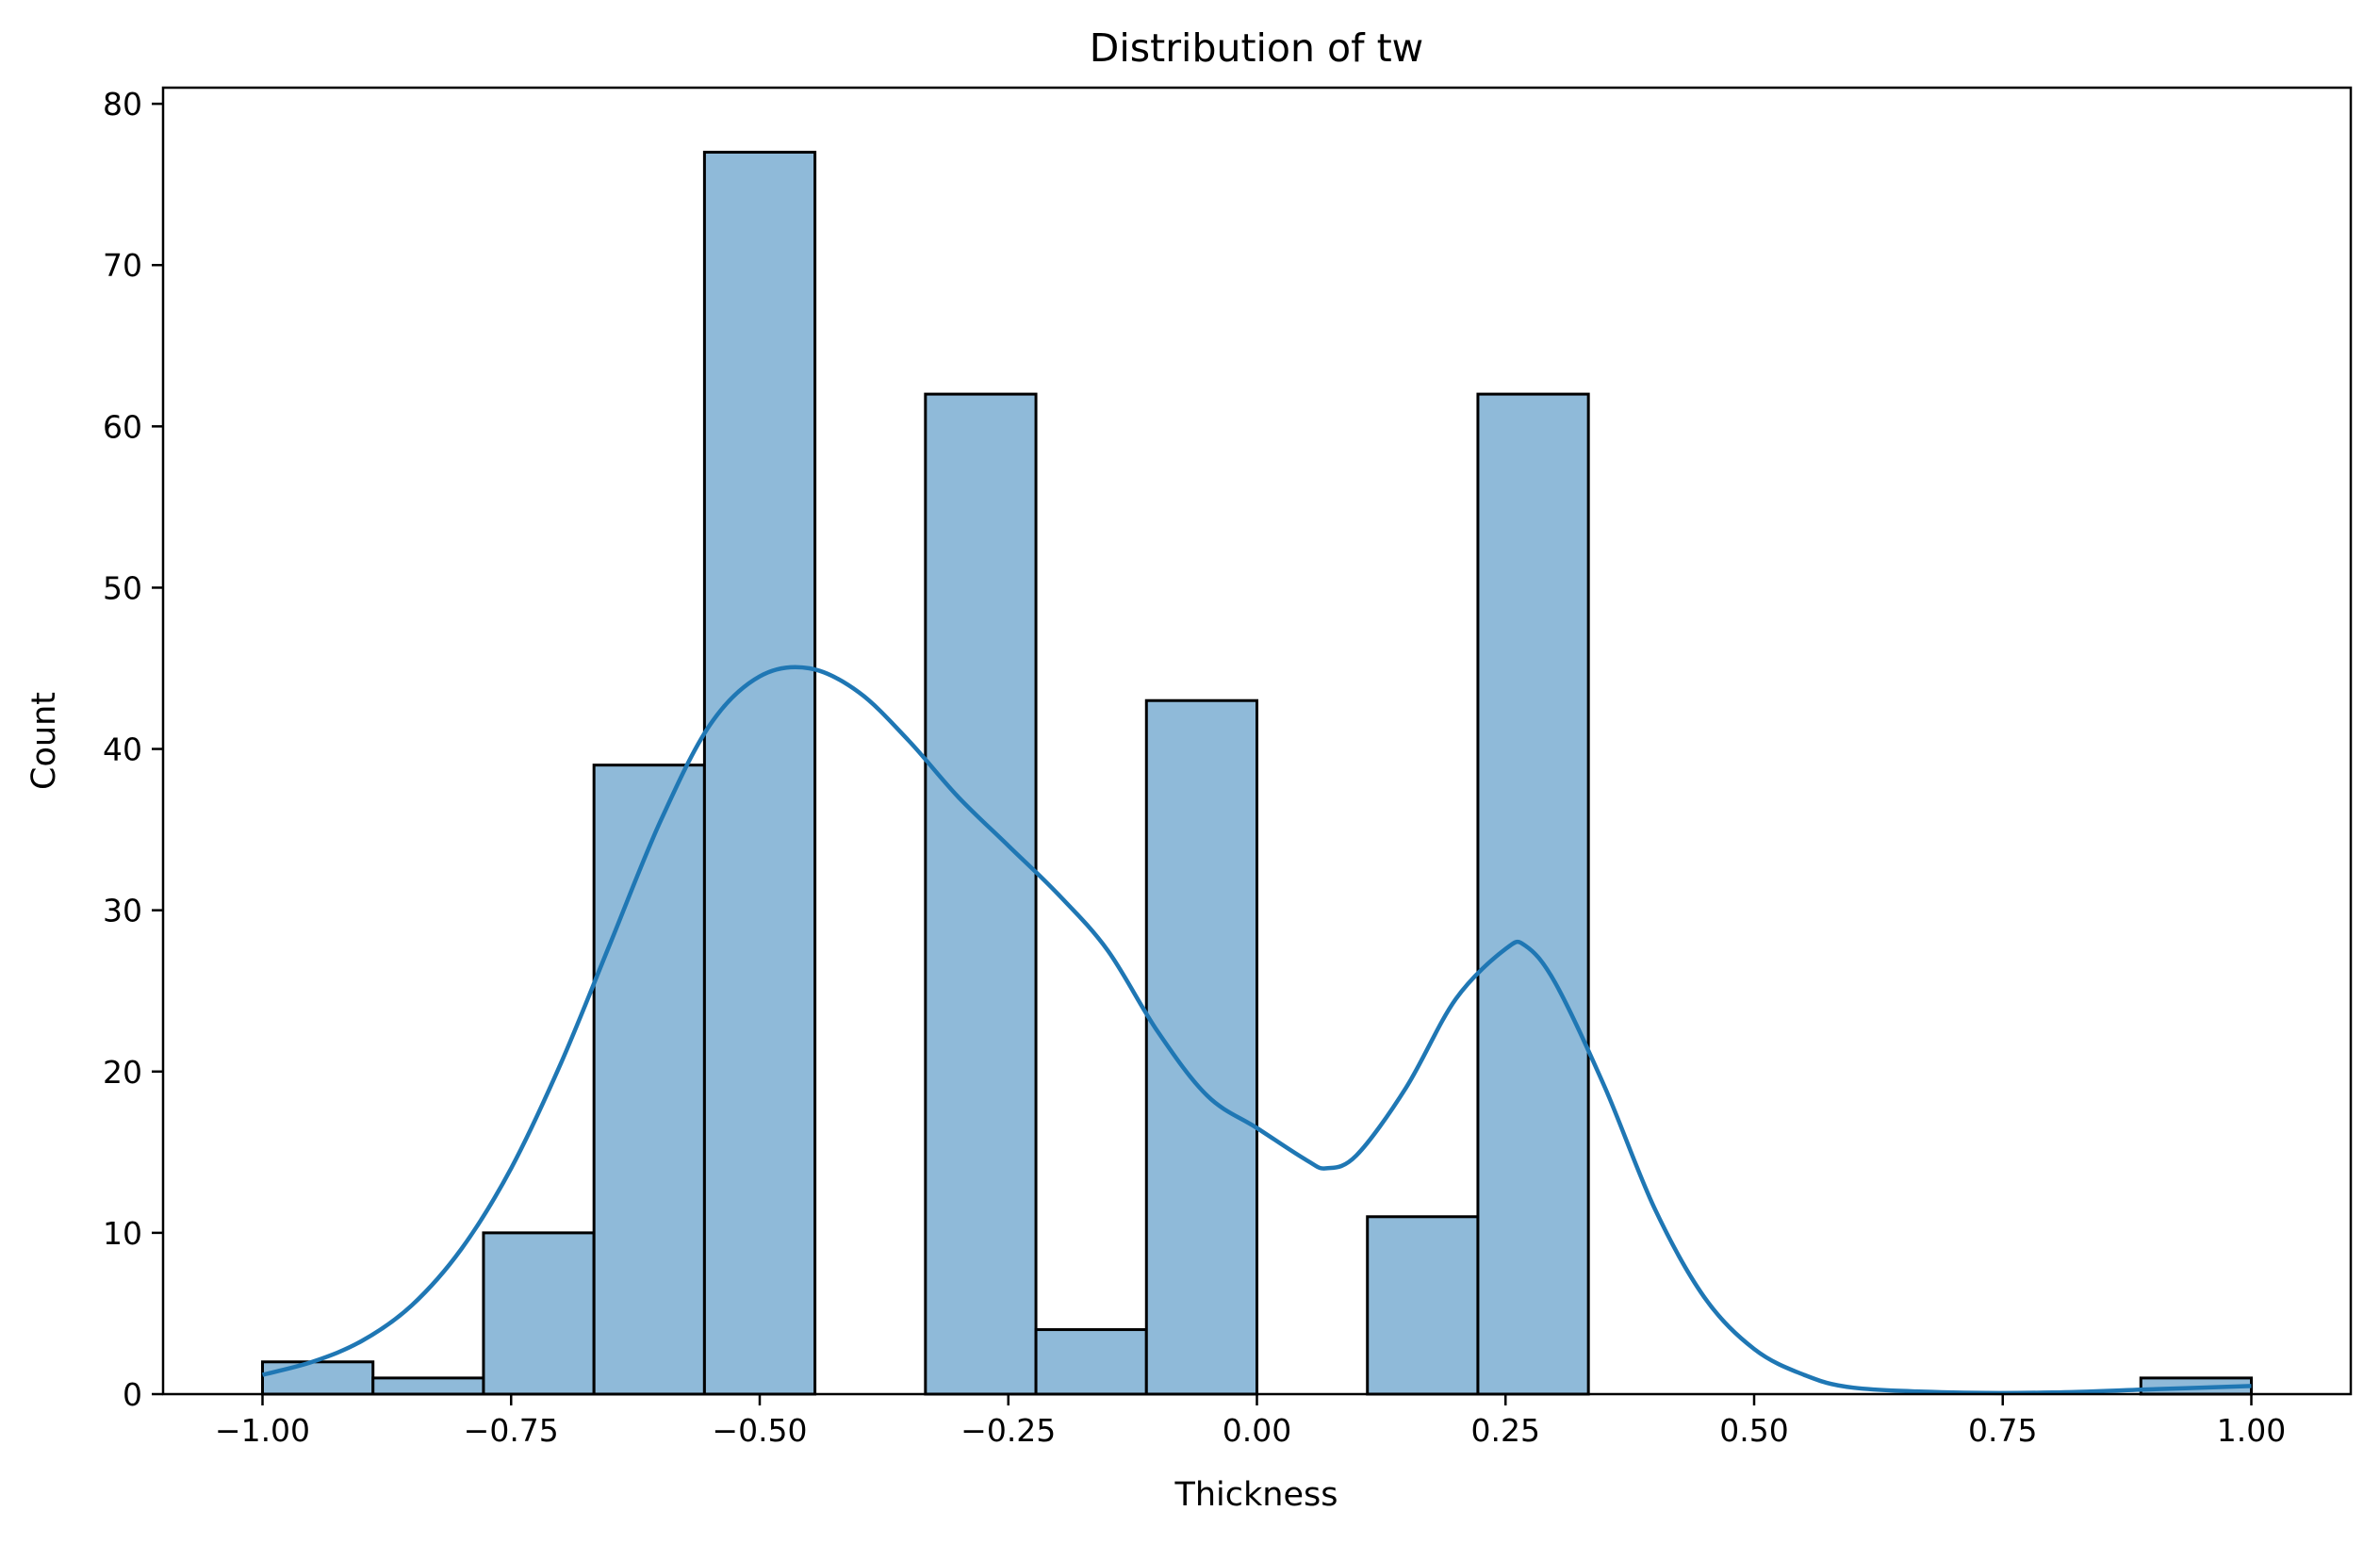  What do you see at coordinates (262, 1430) in the screenshot?
I see `x-tick-label: −1.00` at bounding box center [262, 1430].